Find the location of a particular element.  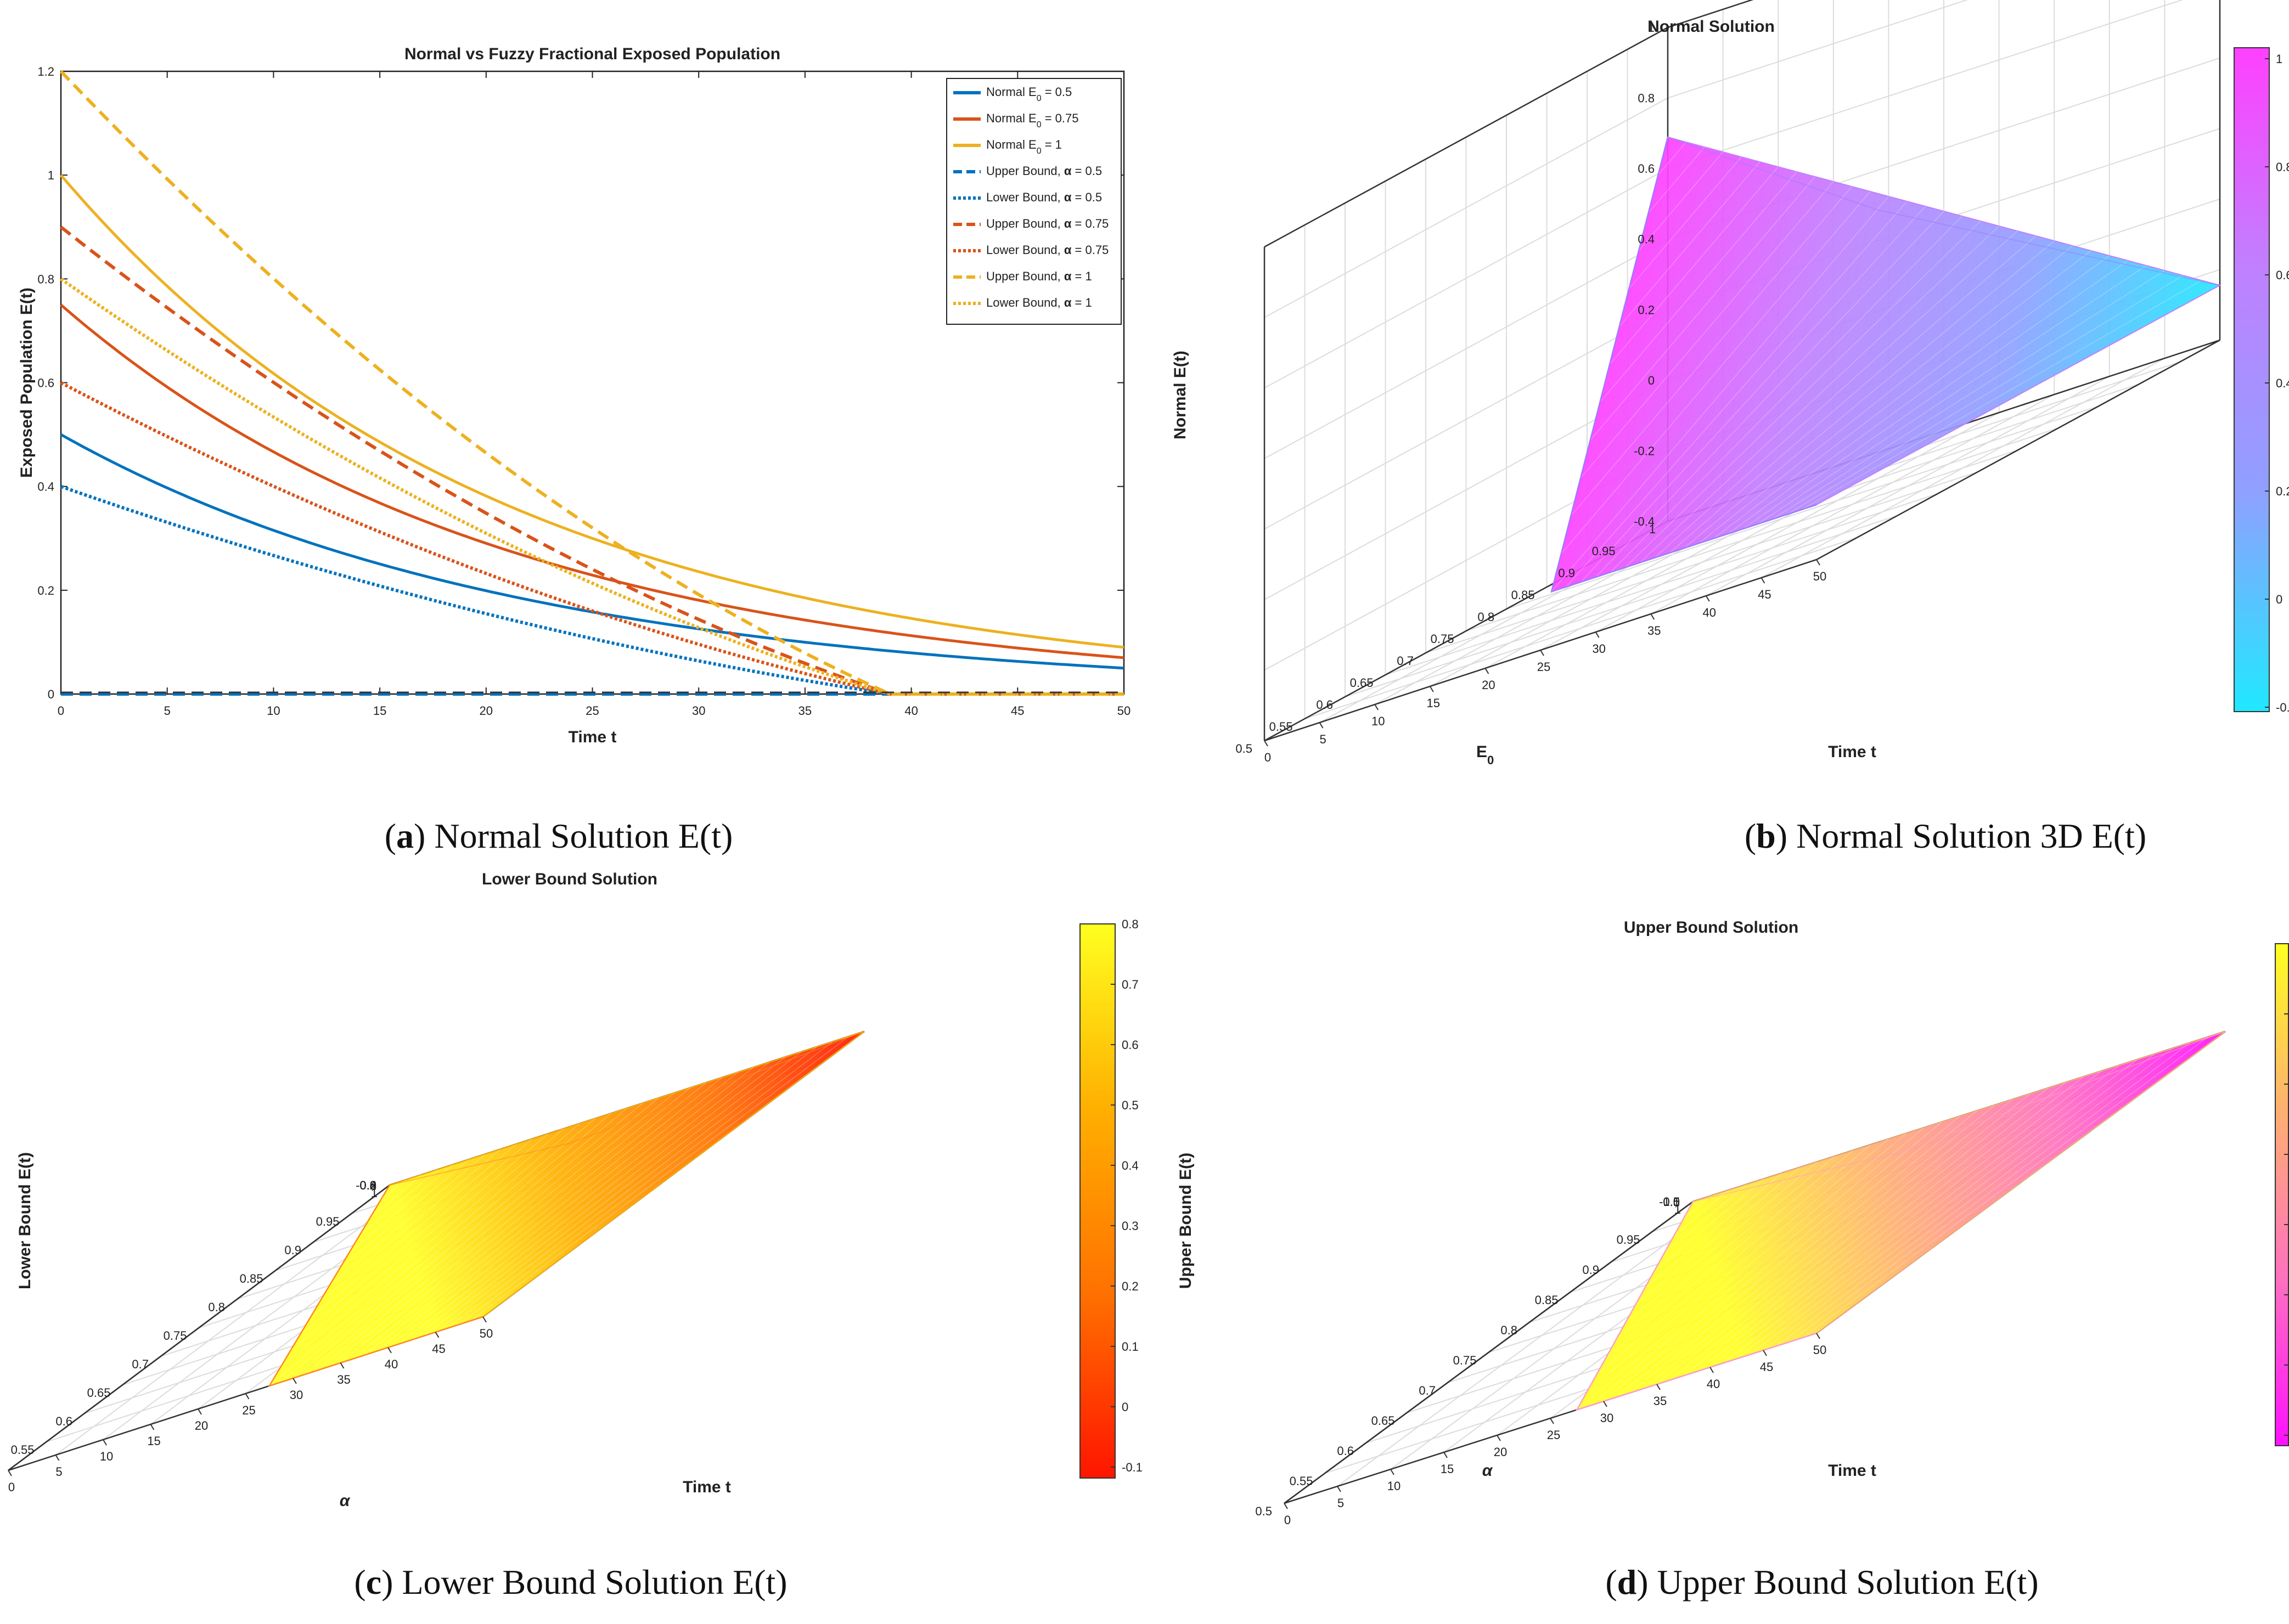

legend-entry: Lower Bound, α = 0.5 is located at coordinates (1044, 197).